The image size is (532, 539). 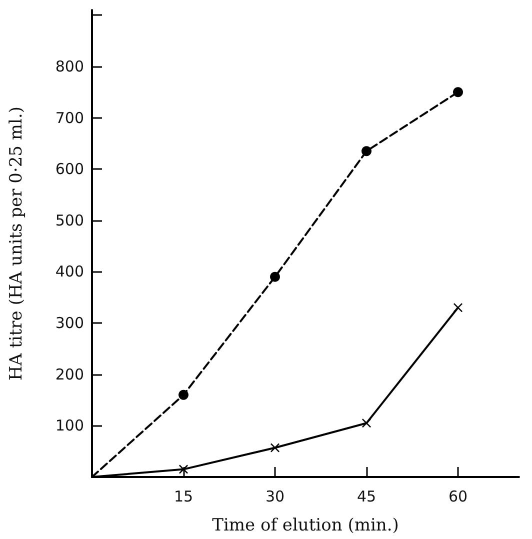 I want to click on x-tick-label: 30, so click(x=275, y=497).